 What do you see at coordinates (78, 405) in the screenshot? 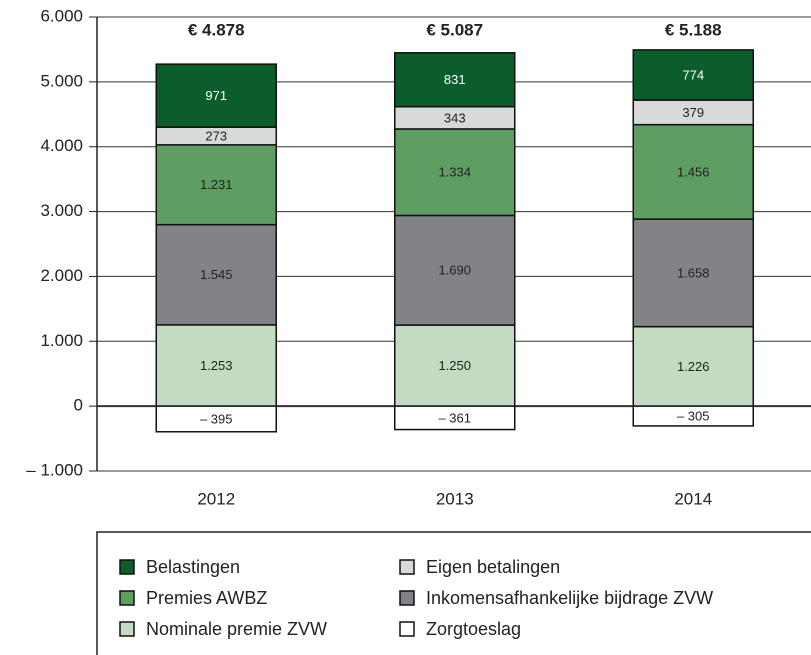
I see `y-tick-label: 0` at bounding box center [78, 405].